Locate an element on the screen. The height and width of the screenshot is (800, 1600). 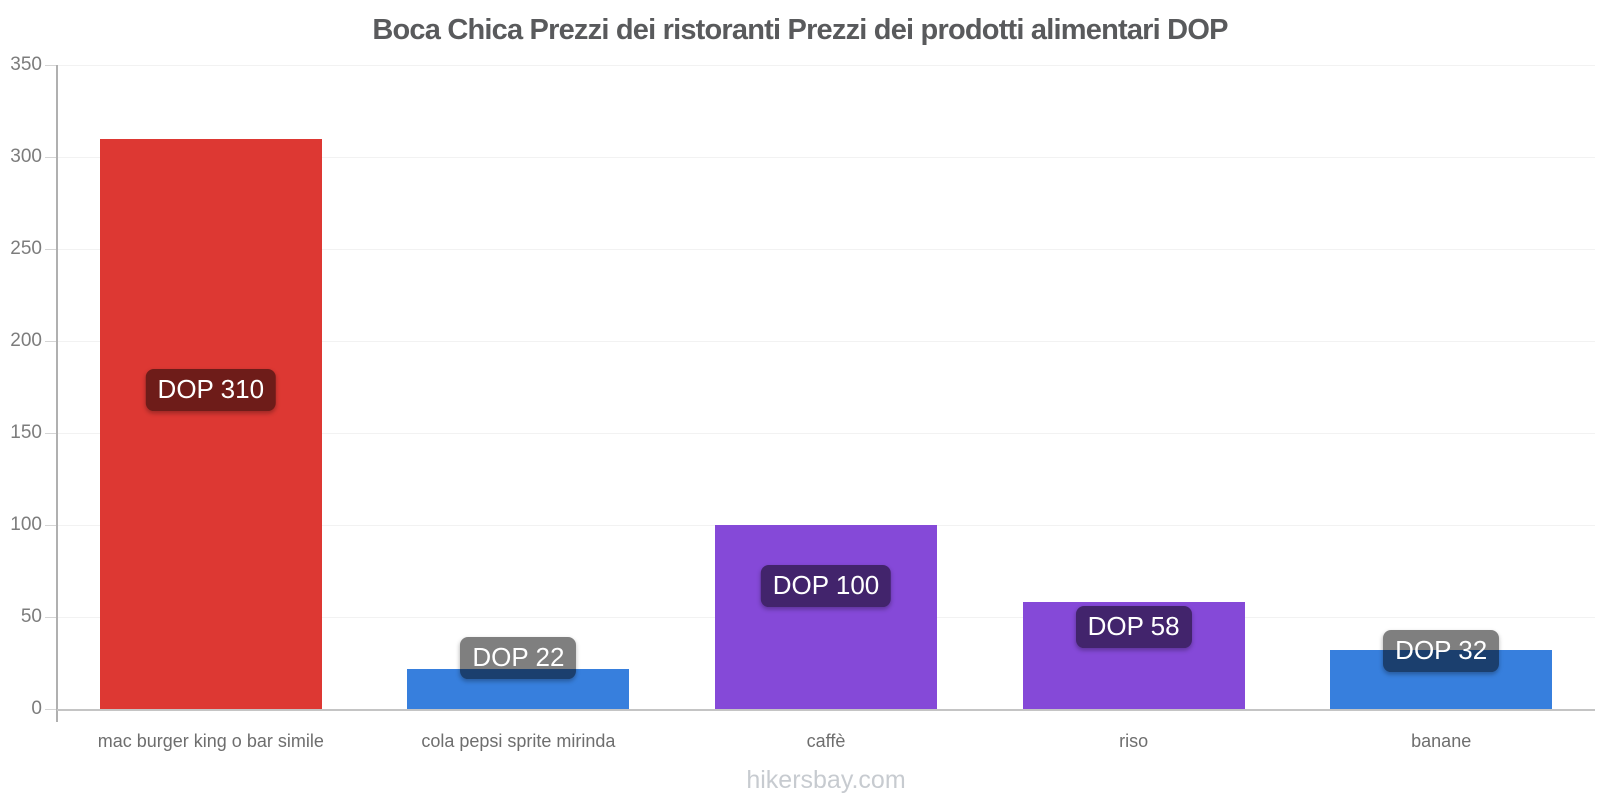
y-tick-label-250: 250 is located at coordinates (26, 248).